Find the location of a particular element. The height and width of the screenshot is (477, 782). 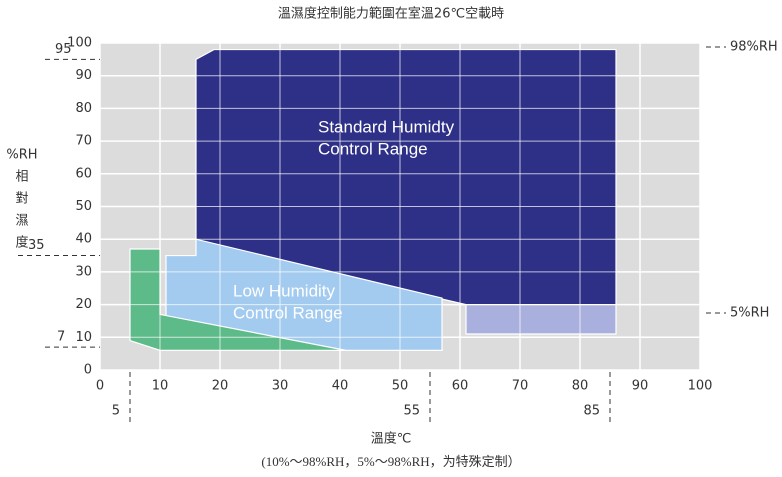

y-axis-label: %RH is located at coordinates (21, 155).